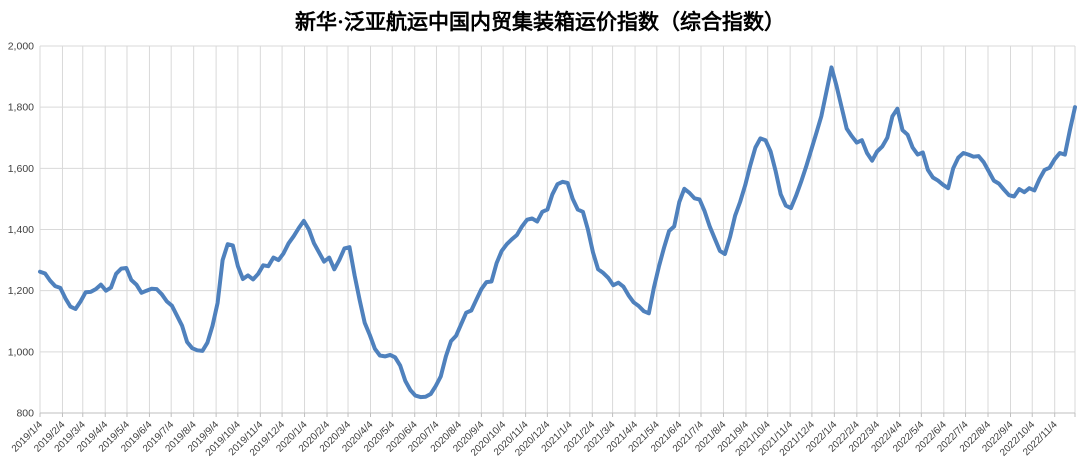 Image resolution: width=1080 pixels, height=464 pixels. I want to click on y-axis-label: 1,200, so click(21, 291).